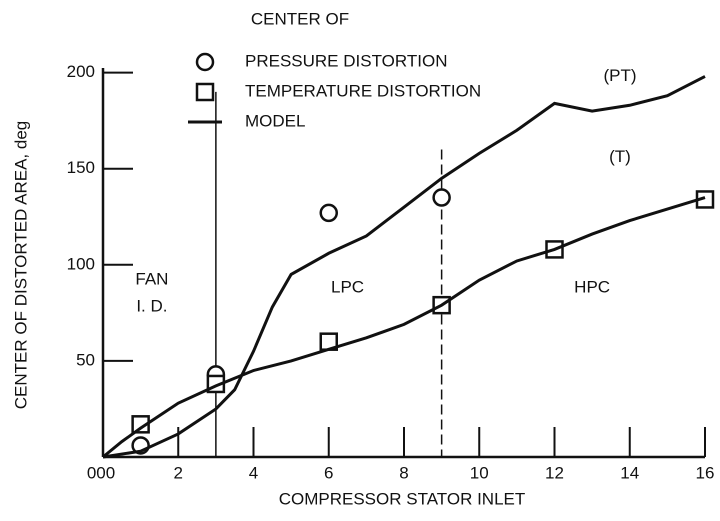 The image size is (720, 521). Describe the element at coordinates (346, 60) in the screenshot. I see `legend-label: PRESSURE DISTORTION` at that location.